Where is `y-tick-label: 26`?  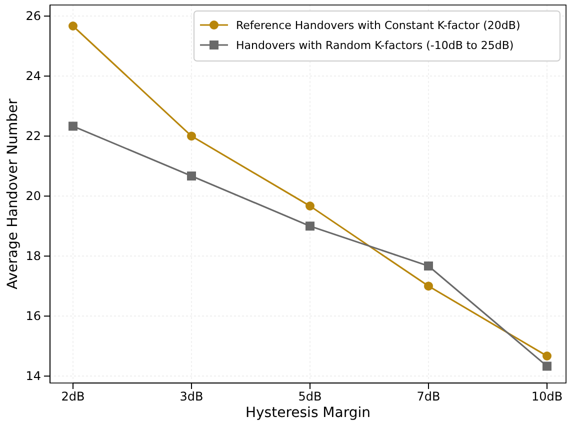
y-tick-label: 26 is located at coordinates (33, 15).